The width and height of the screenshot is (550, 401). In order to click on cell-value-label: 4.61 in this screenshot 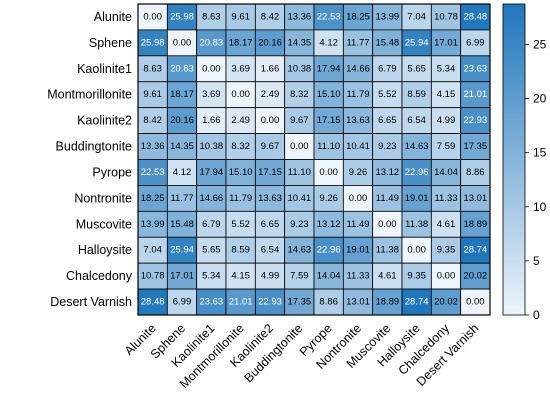, I will do `click(387, 276)`.